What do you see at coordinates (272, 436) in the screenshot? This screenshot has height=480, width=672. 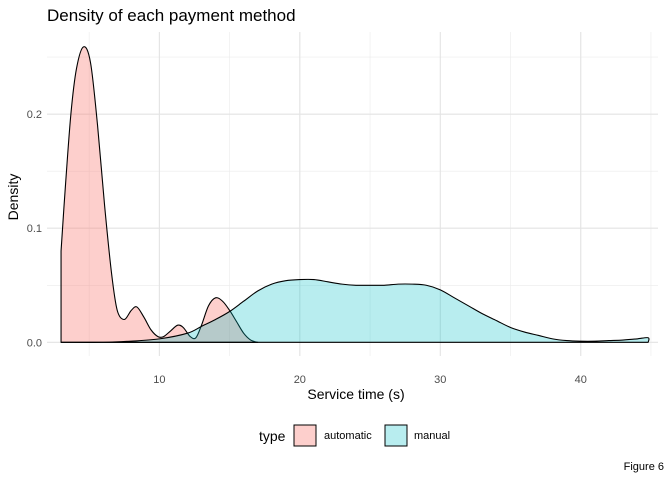 I see `legend-title: type` at bounding box center [272, 436].